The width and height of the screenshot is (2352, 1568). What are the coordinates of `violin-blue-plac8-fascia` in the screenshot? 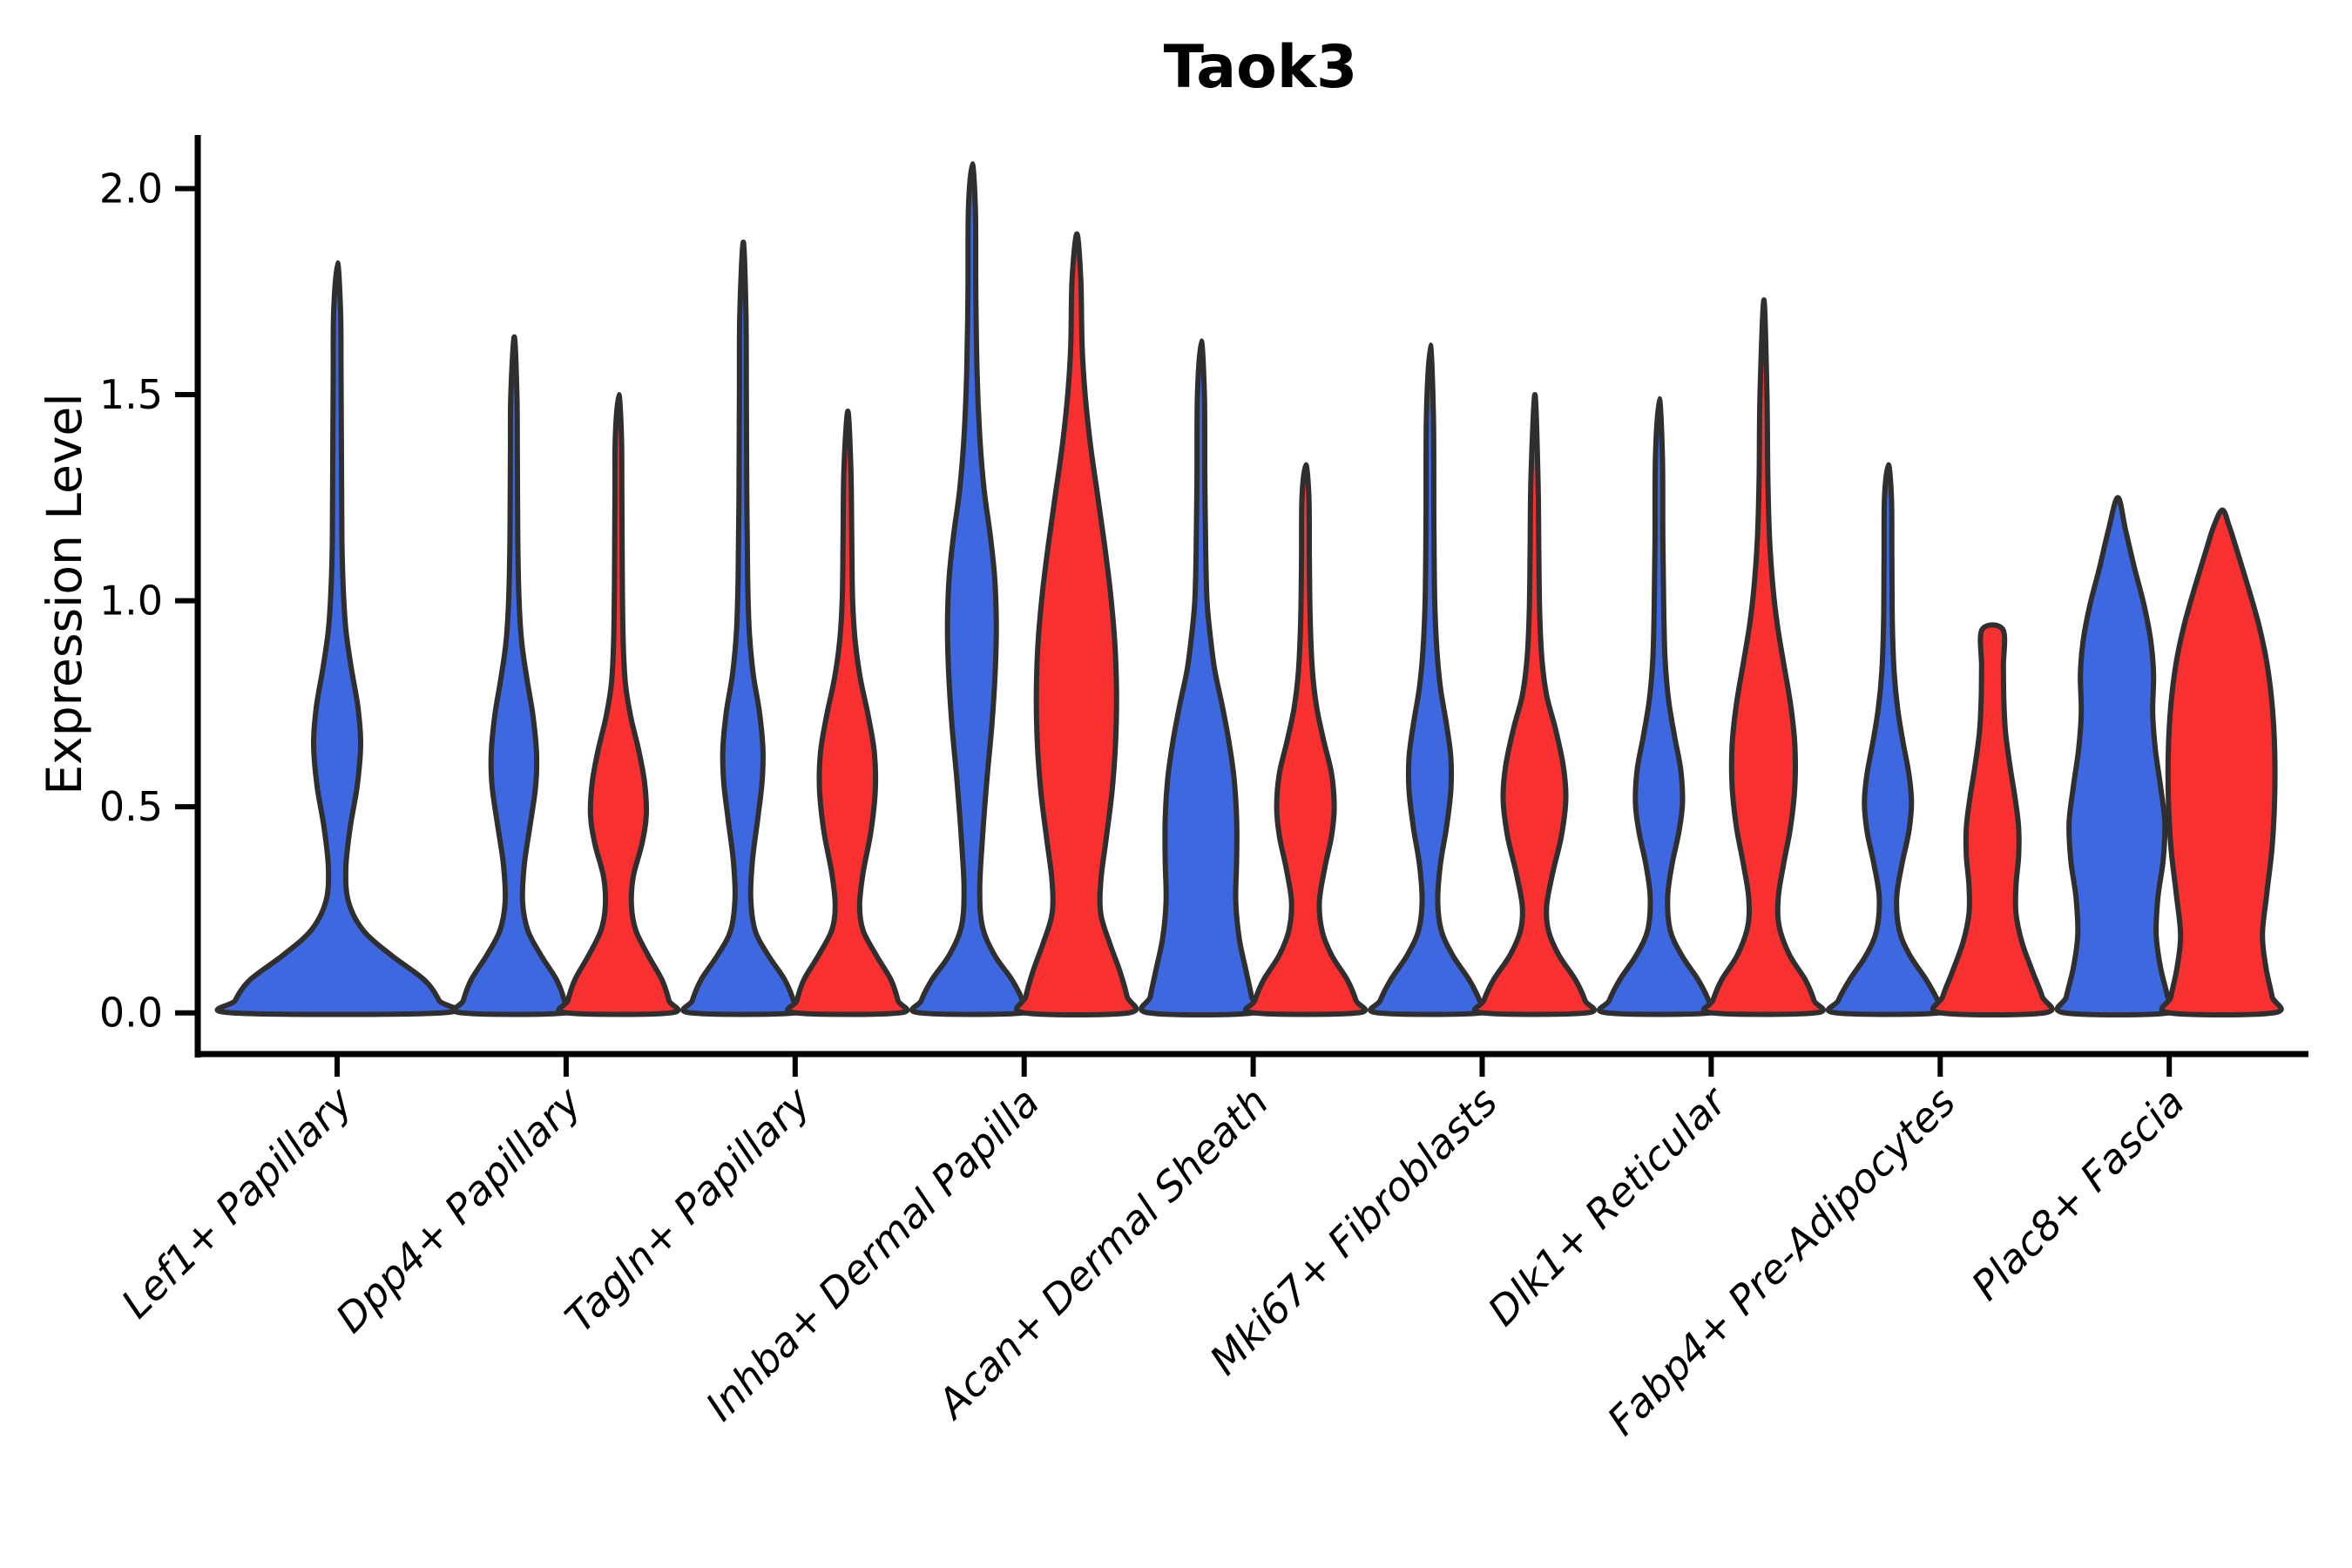 It's located at (2117, 756).